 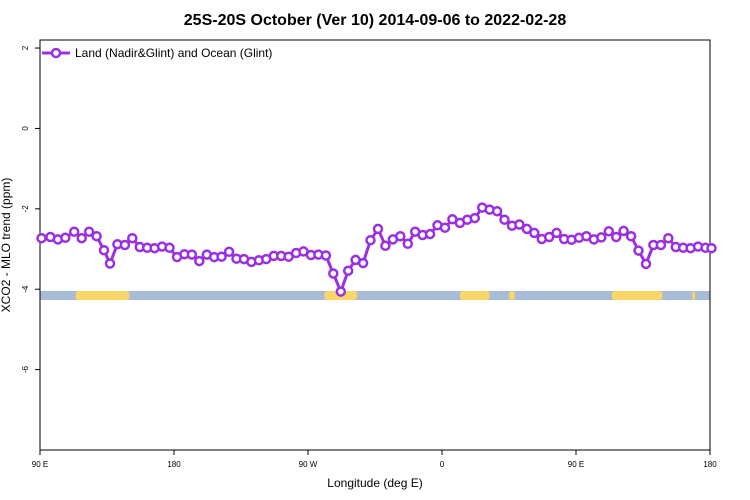 I want to click on y-tick-label: -6, so click(x=25, y=370).